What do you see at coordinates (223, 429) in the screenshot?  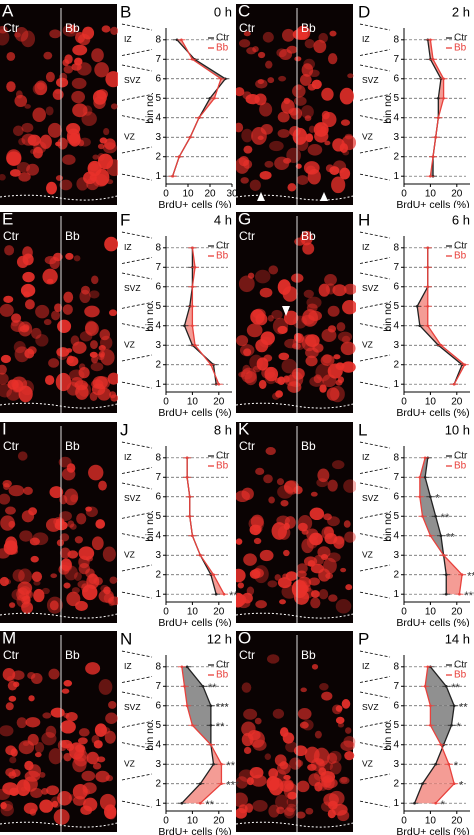 I see `chart-title: 8 h` at bounding box center [223, 429].